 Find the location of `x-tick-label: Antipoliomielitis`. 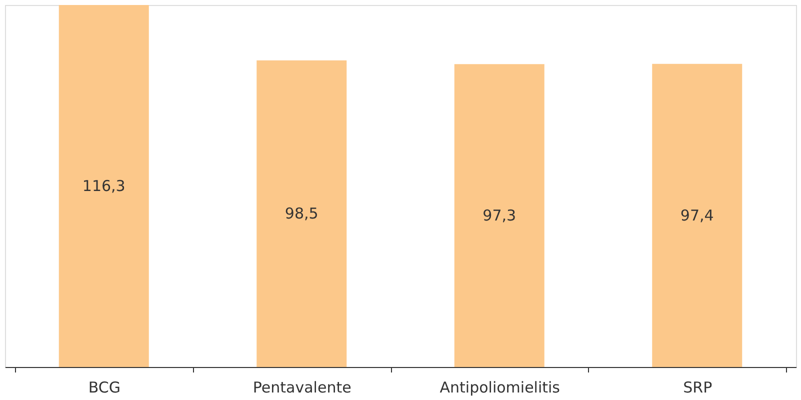

x-tick-label: Antipoliomielitis is located at coordinates (500, 387).